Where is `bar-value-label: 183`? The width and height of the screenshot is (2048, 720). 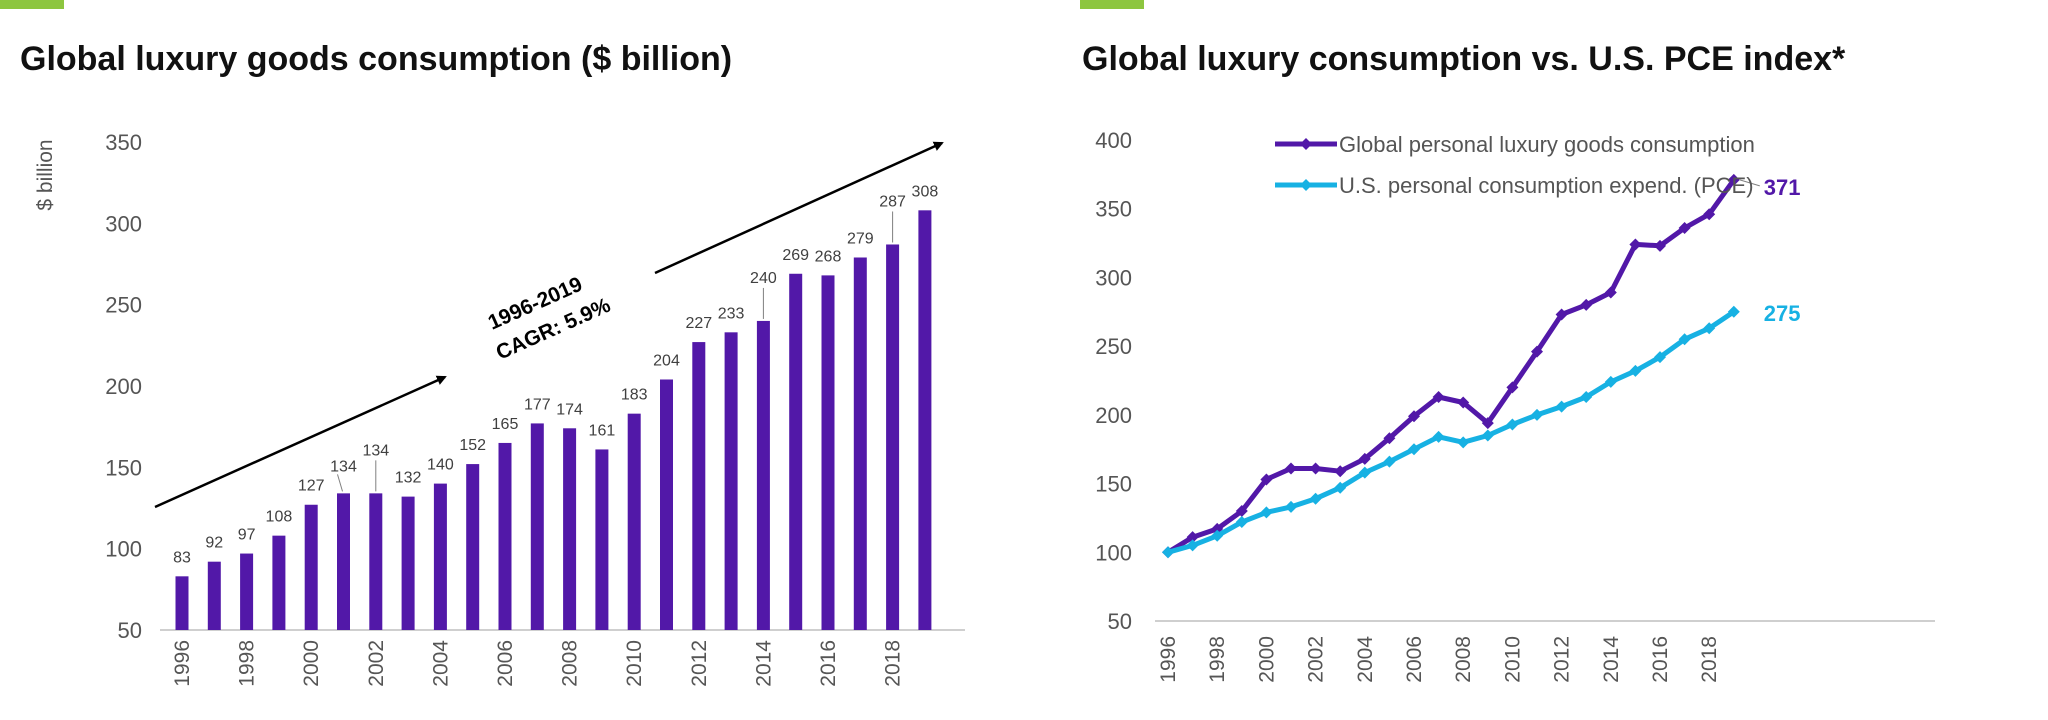
bar-value-label: 183 is located at coordinates (634, 395).